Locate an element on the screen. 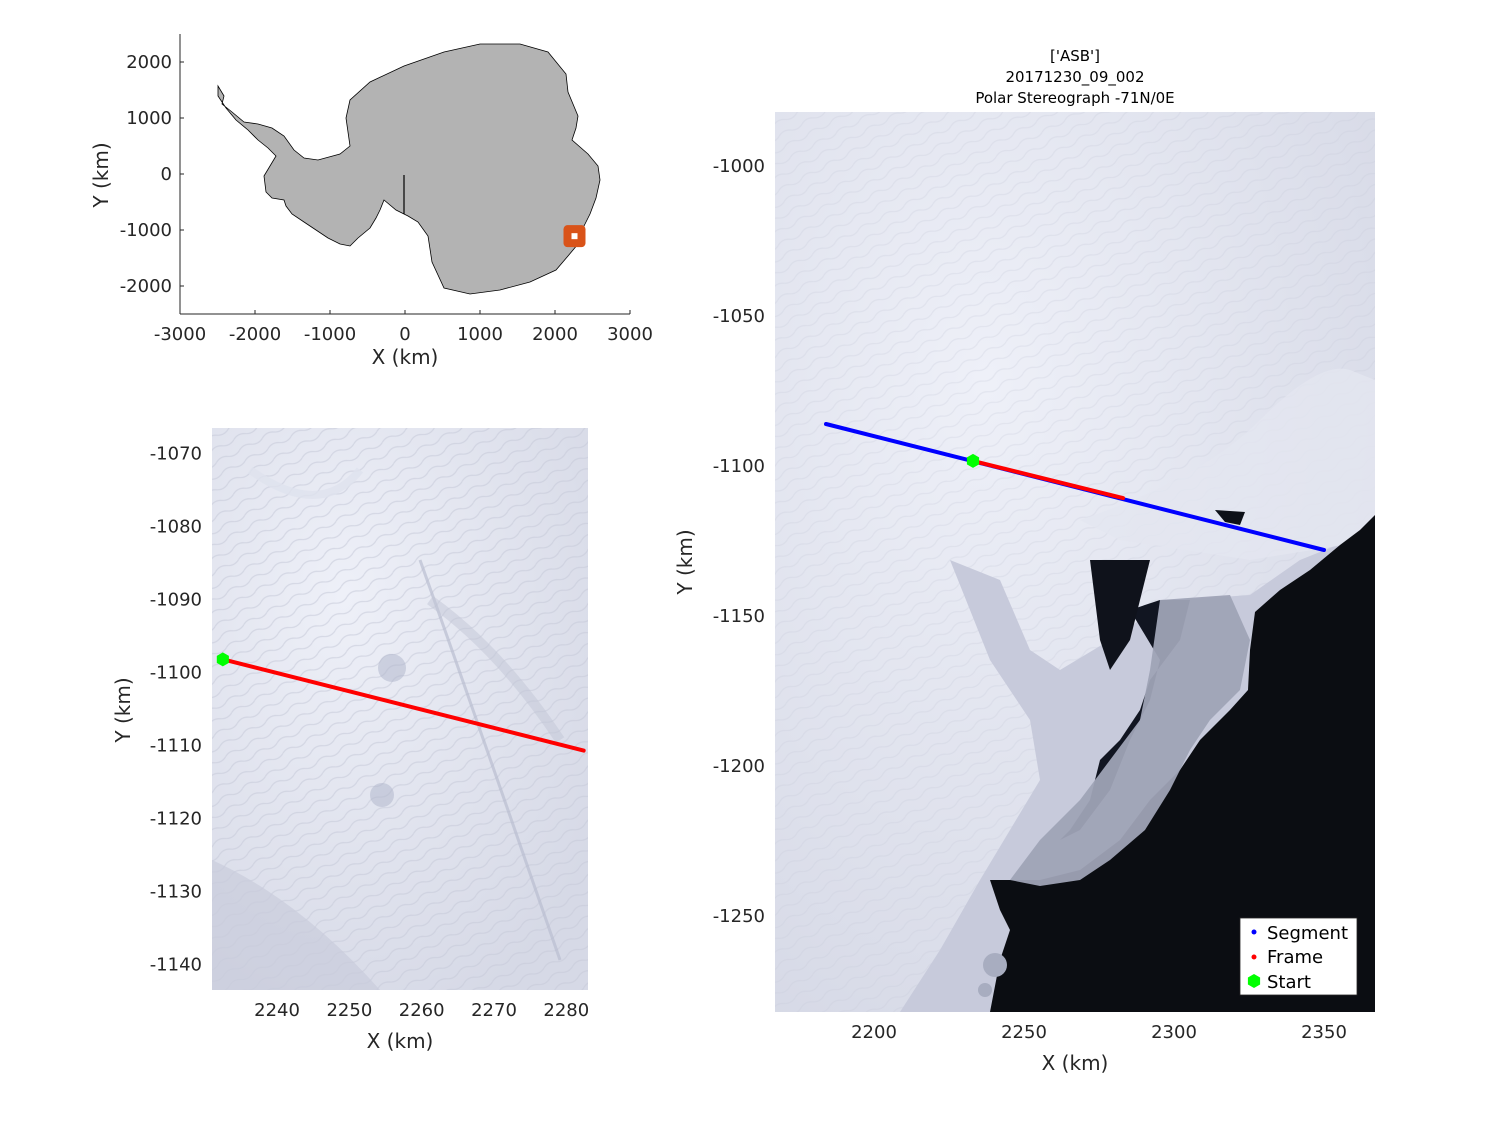 Image resolution: width=1500 pixels, height=1125 pixels. detail-y-tick-label: -1070 is located at coordinates (176, 454).